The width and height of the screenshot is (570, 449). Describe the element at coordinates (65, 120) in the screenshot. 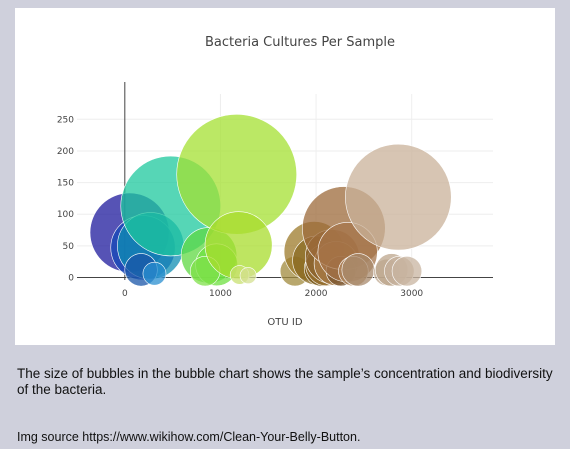

I see `y-tick-label: 250` at that location.